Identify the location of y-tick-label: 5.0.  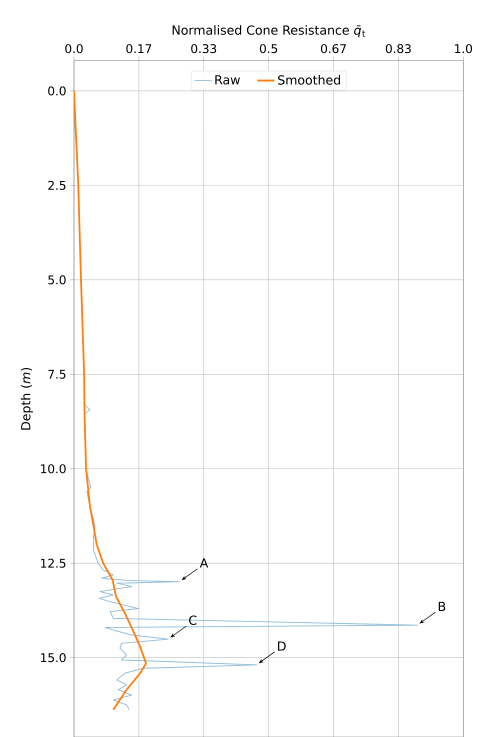
(57, 279).